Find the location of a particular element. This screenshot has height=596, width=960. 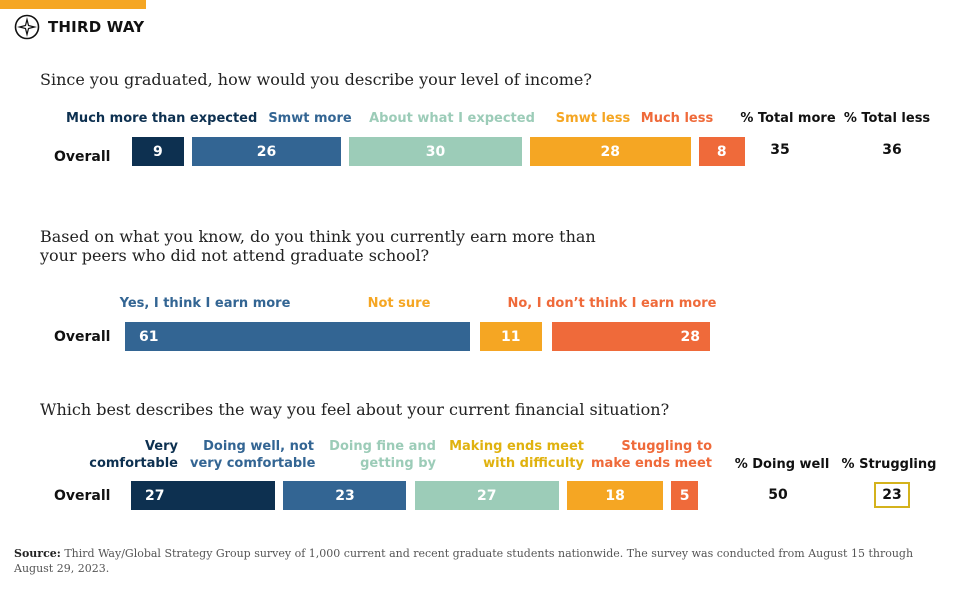

legend-very-comfortable: Very comfortable is located at coordinates (131, 455).